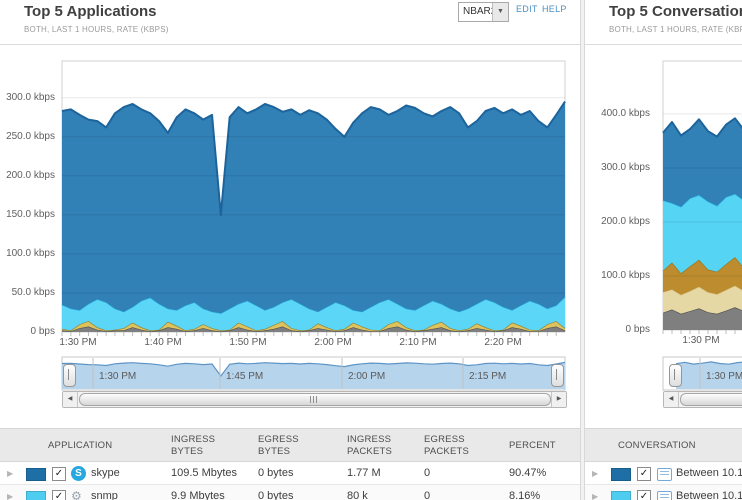  Describe the element at coordinates (370, 445) in the screenshot. I see `col-ingress-packets: INGRESS PACKETS` at that location.